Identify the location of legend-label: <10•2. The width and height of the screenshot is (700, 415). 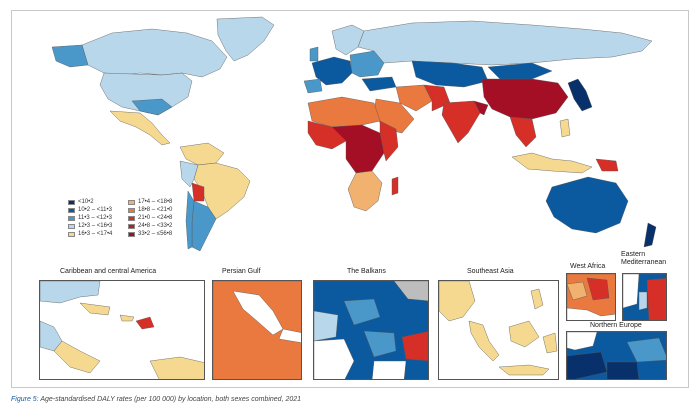
(86, 202).